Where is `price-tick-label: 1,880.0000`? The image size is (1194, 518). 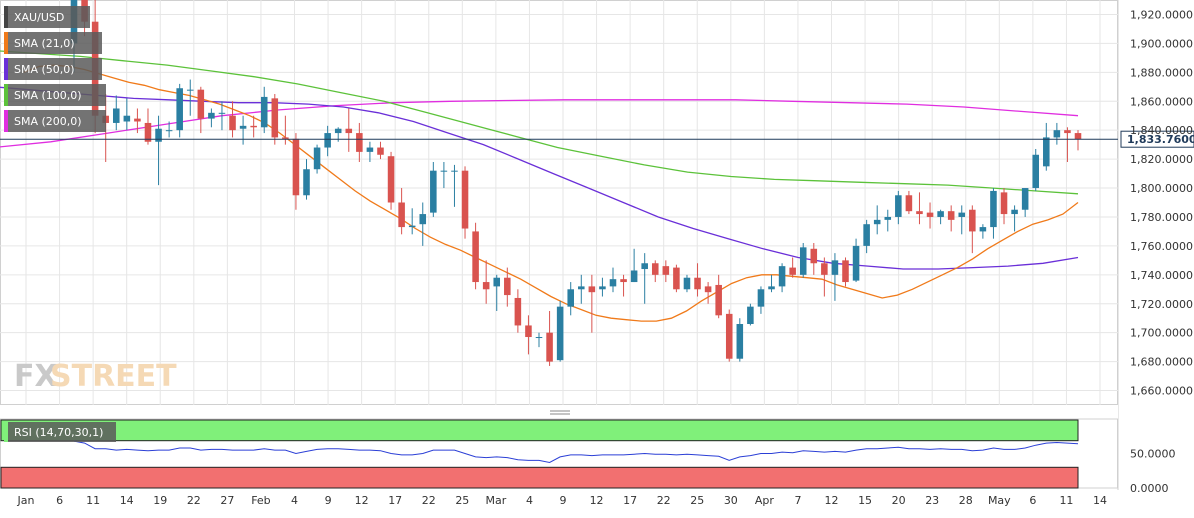 price-tick-label: 1,880.0000 is located at coordinates (1161, 72).